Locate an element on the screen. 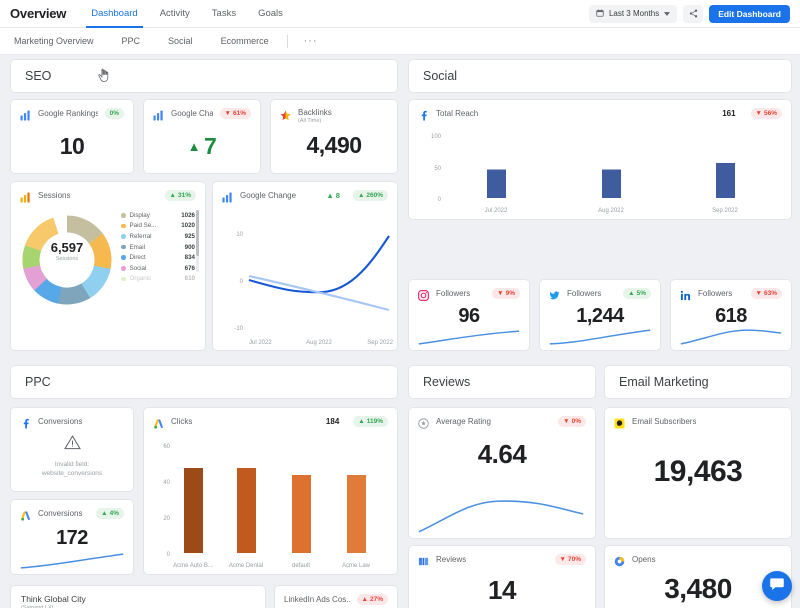  y-axis-tick: -10 is located at coordinates (238, 329).